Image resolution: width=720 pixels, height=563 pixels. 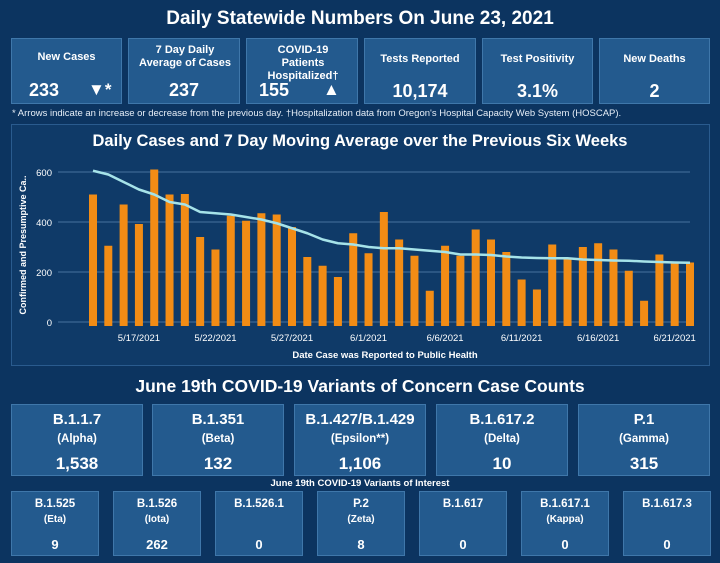 What do you see at coordinates (55, 544) in the screenshot?
I see `variant-count: 9` at bounding box center [55, 544].